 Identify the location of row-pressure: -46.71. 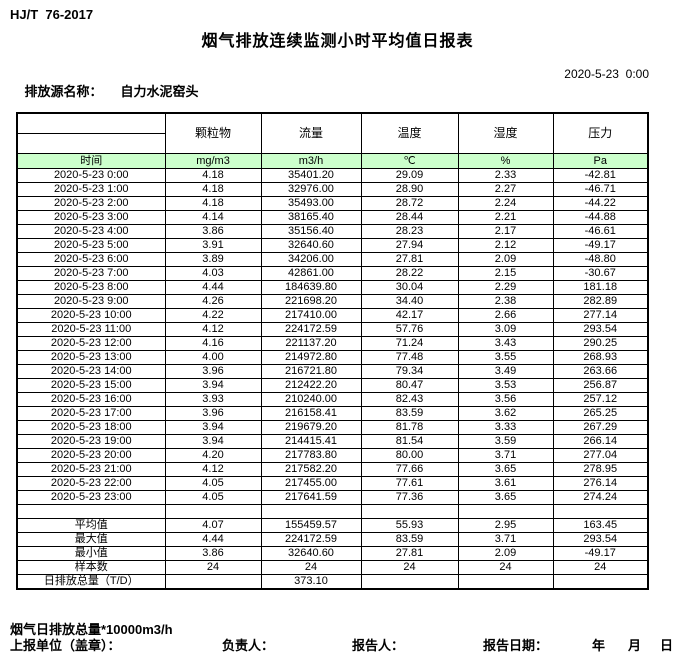
(600, 189).